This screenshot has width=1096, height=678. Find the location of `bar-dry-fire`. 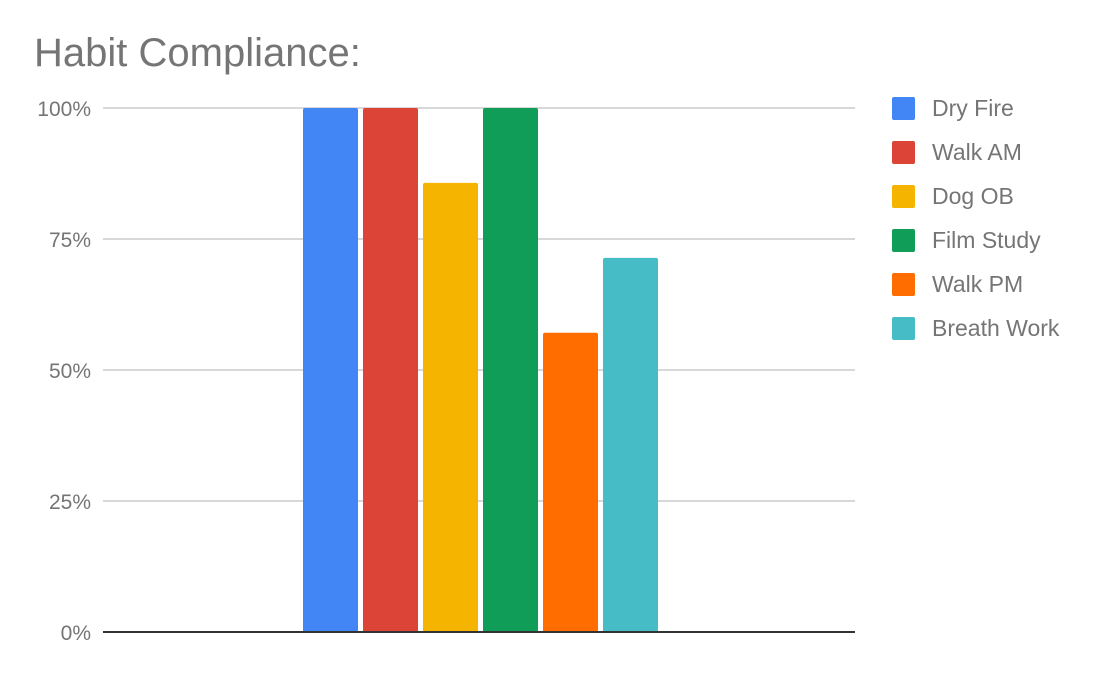

bar-dry-fire is located at coordinates (330, 370).